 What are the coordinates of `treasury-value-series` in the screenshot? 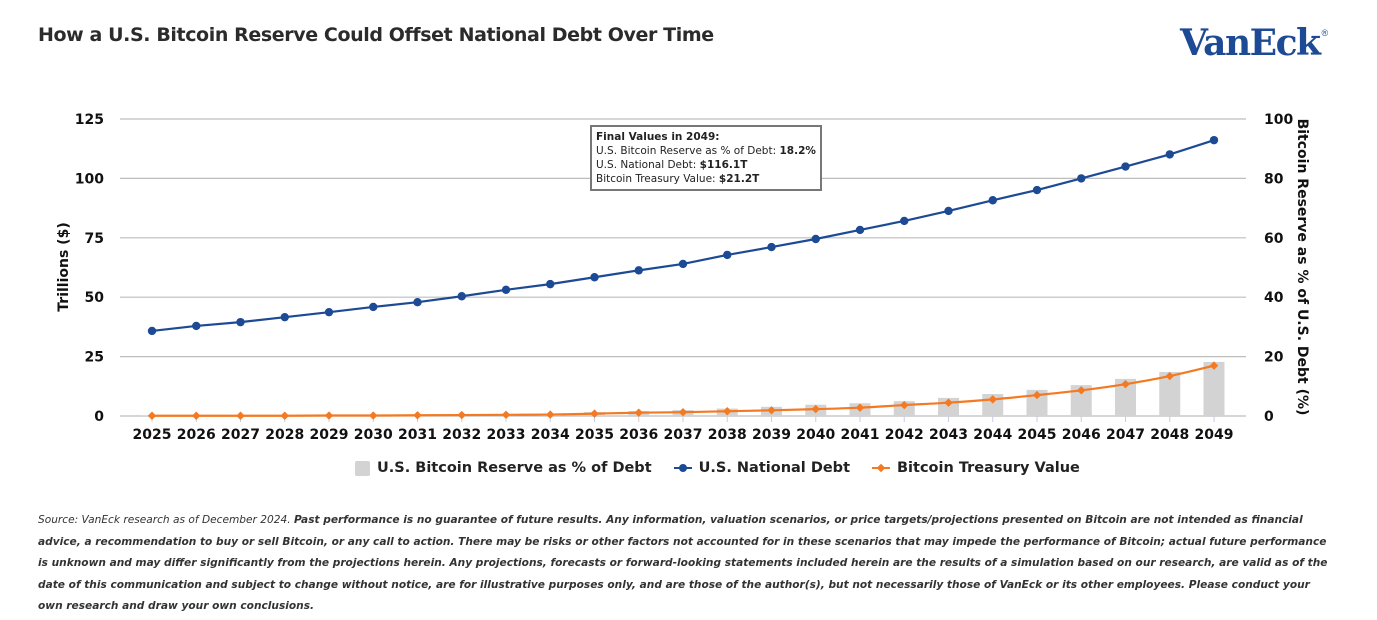 It's located at (683, 390).